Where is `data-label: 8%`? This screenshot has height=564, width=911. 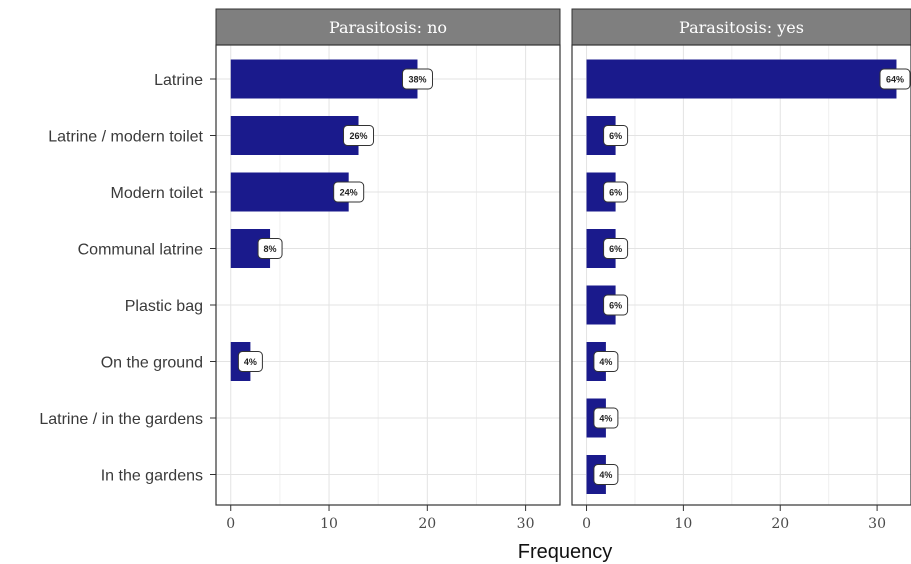
data-label: 8% is located at coordinates (270, 248).